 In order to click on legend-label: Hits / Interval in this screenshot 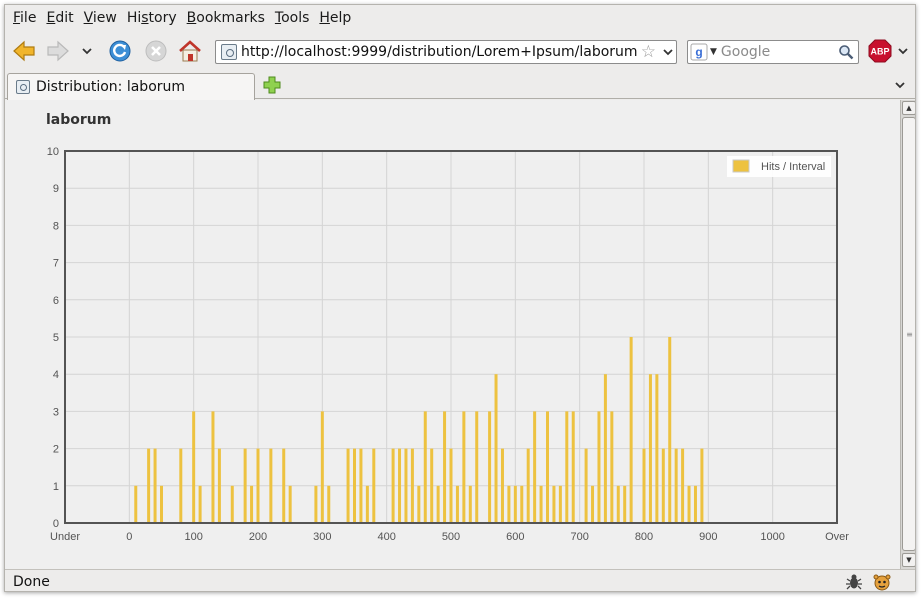, I will do `click(793, 167)`.